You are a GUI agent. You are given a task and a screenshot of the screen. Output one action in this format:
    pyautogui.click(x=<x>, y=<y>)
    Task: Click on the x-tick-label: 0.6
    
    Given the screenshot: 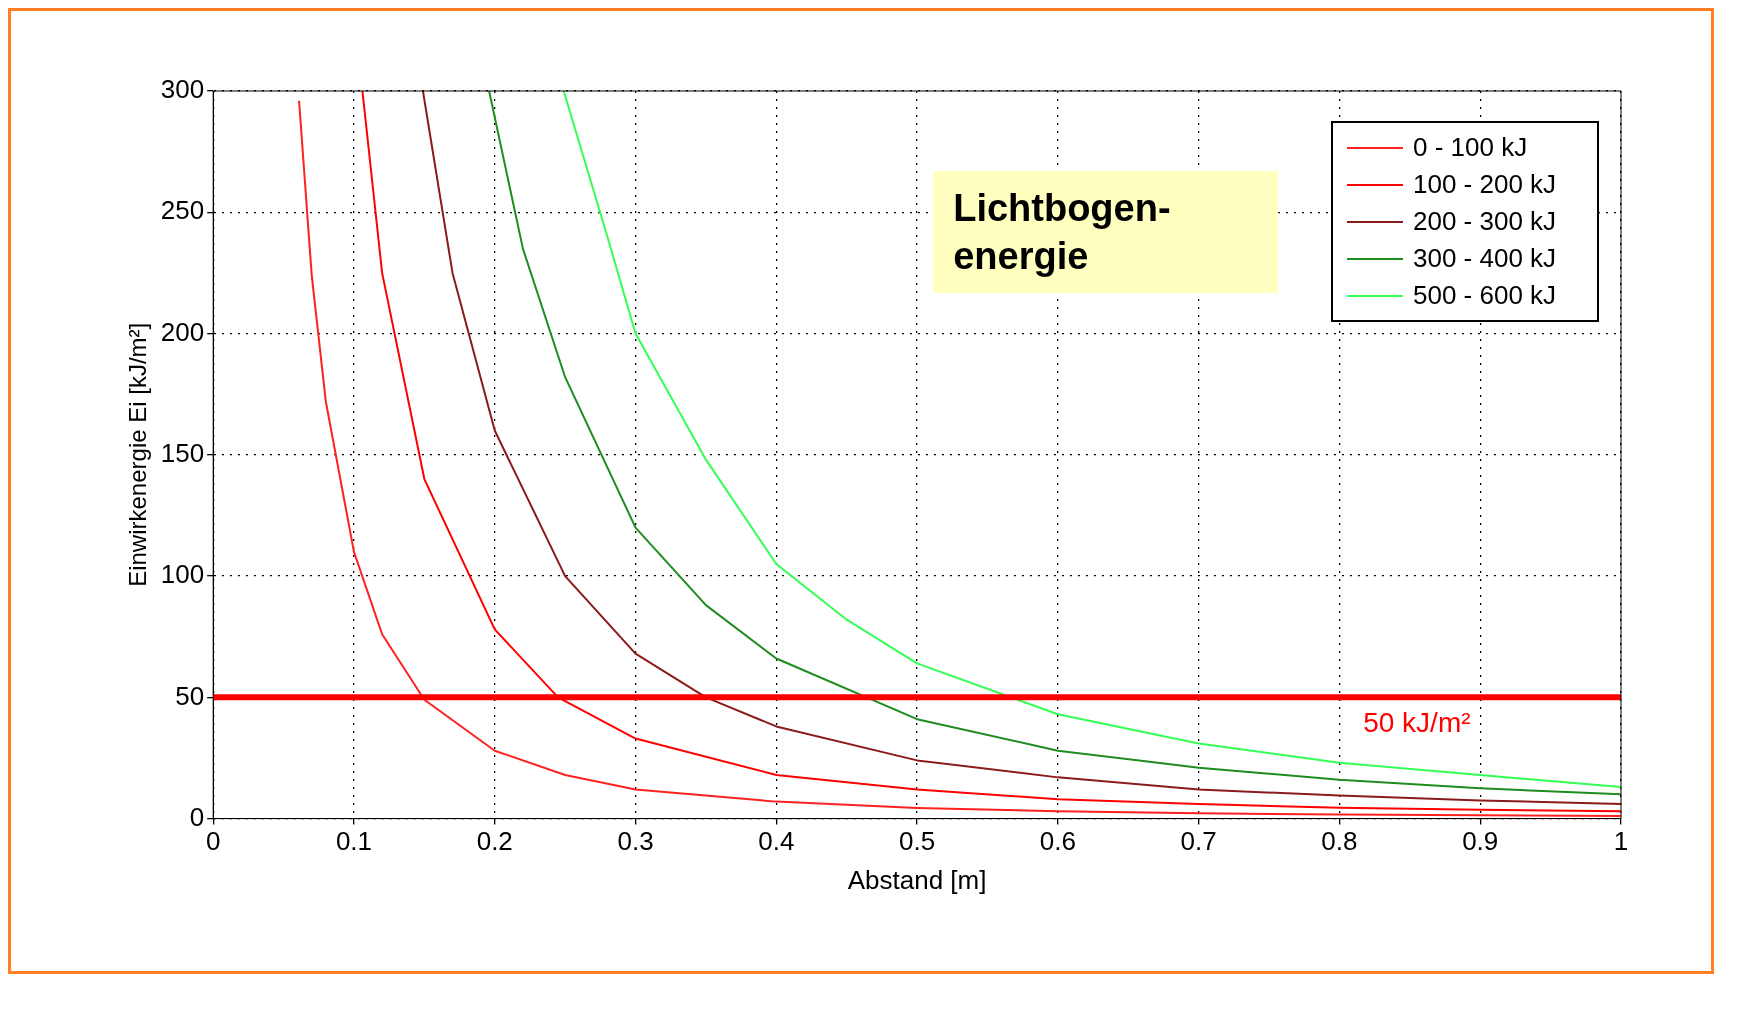 What is the action you would take?
    pyautogui.click(x=1057, y=841)
    